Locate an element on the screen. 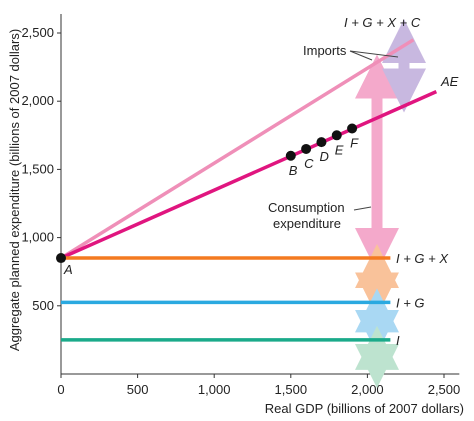  series-label: AE is located at coordinates (449, 81).